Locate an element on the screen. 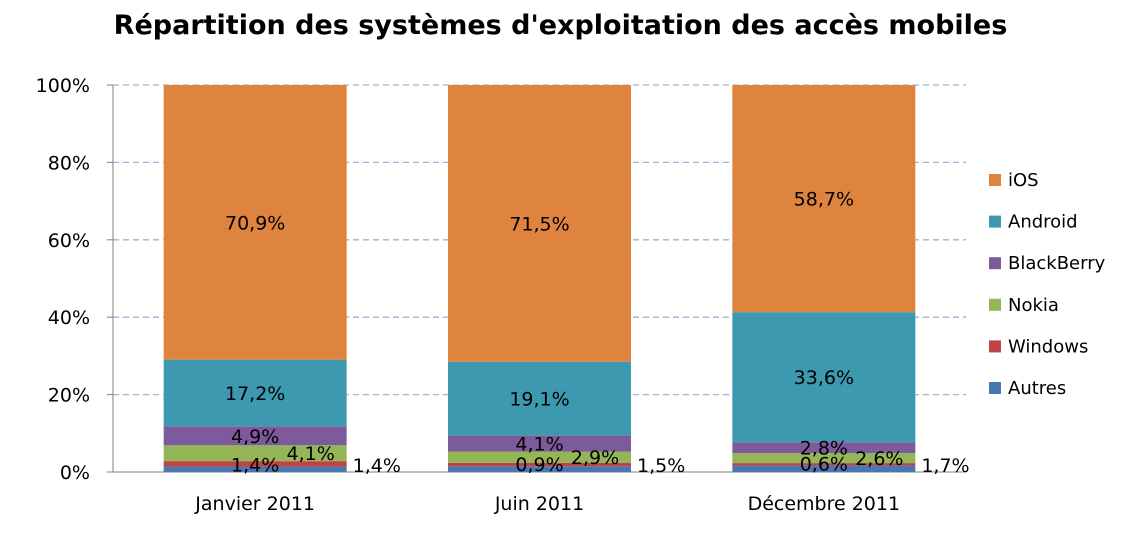 Image resolution: width=1121 pixels, height=537 pixels. bar-autres-decembre-2011 is located at coordinates (824, 468).